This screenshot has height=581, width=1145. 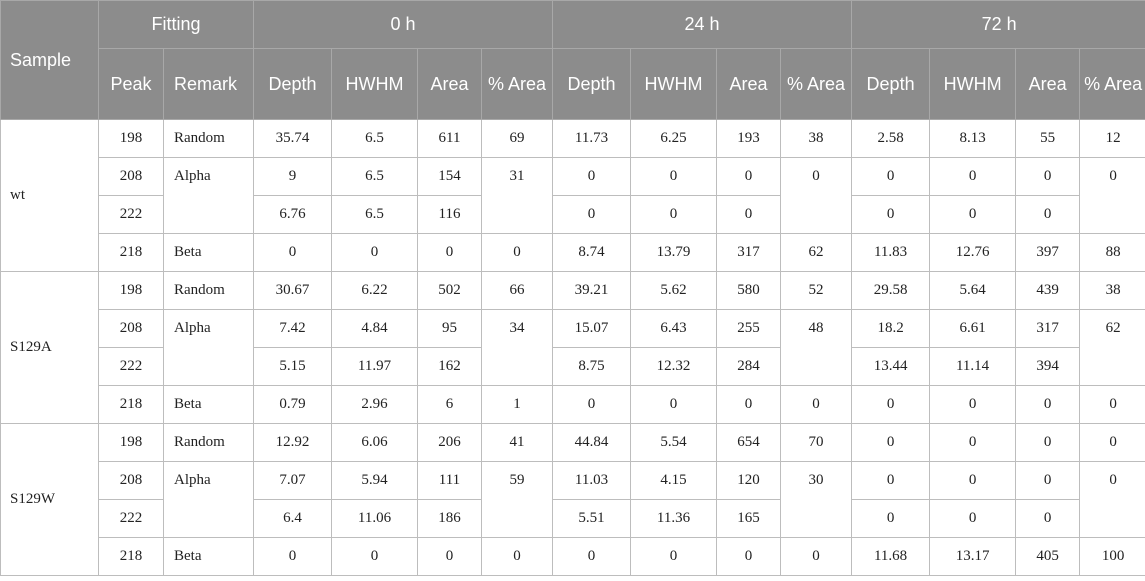 I want to click on value-cell: 611, so click(x=449, y=138).